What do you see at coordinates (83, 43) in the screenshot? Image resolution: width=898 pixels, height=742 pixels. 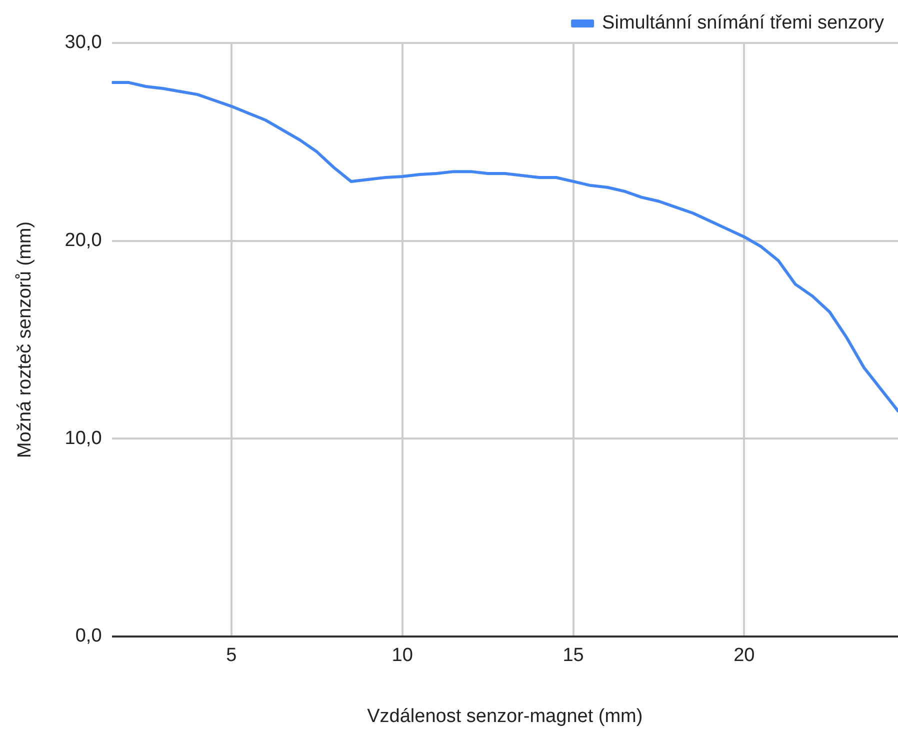 I see `y-tick-label: 30,0` at bounding box center [83, 43].